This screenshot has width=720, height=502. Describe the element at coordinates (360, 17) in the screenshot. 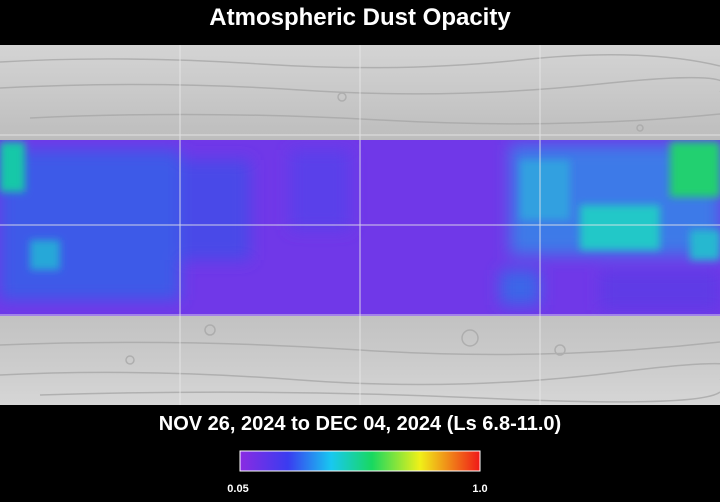

I see `title: Atmospheric Dust Opacity` at that location.